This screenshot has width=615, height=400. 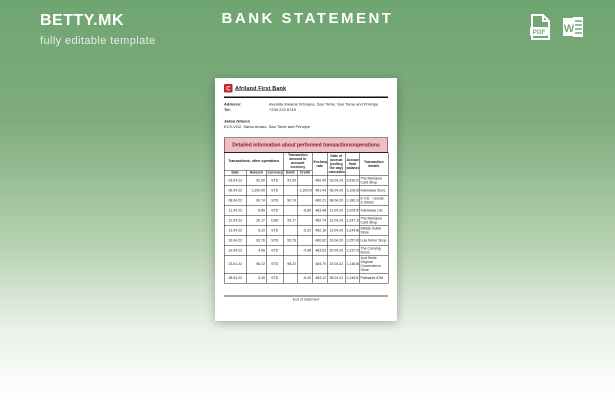 I want to click on table-cell: 1,148.88, so click(x=352, y=264).